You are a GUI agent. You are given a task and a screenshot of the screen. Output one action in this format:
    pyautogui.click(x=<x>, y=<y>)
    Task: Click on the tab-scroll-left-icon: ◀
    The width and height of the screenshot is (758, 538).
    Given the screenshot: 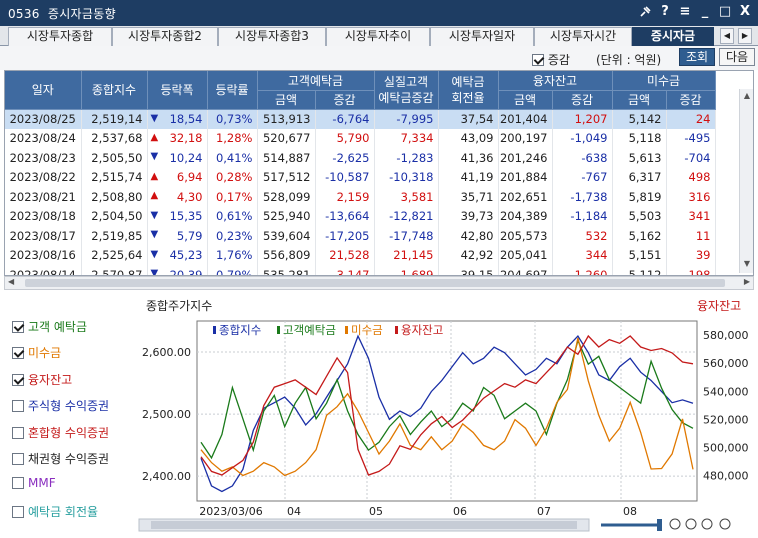 What is the action you would take?
    pyautogui.click(x=727, y=36)
    